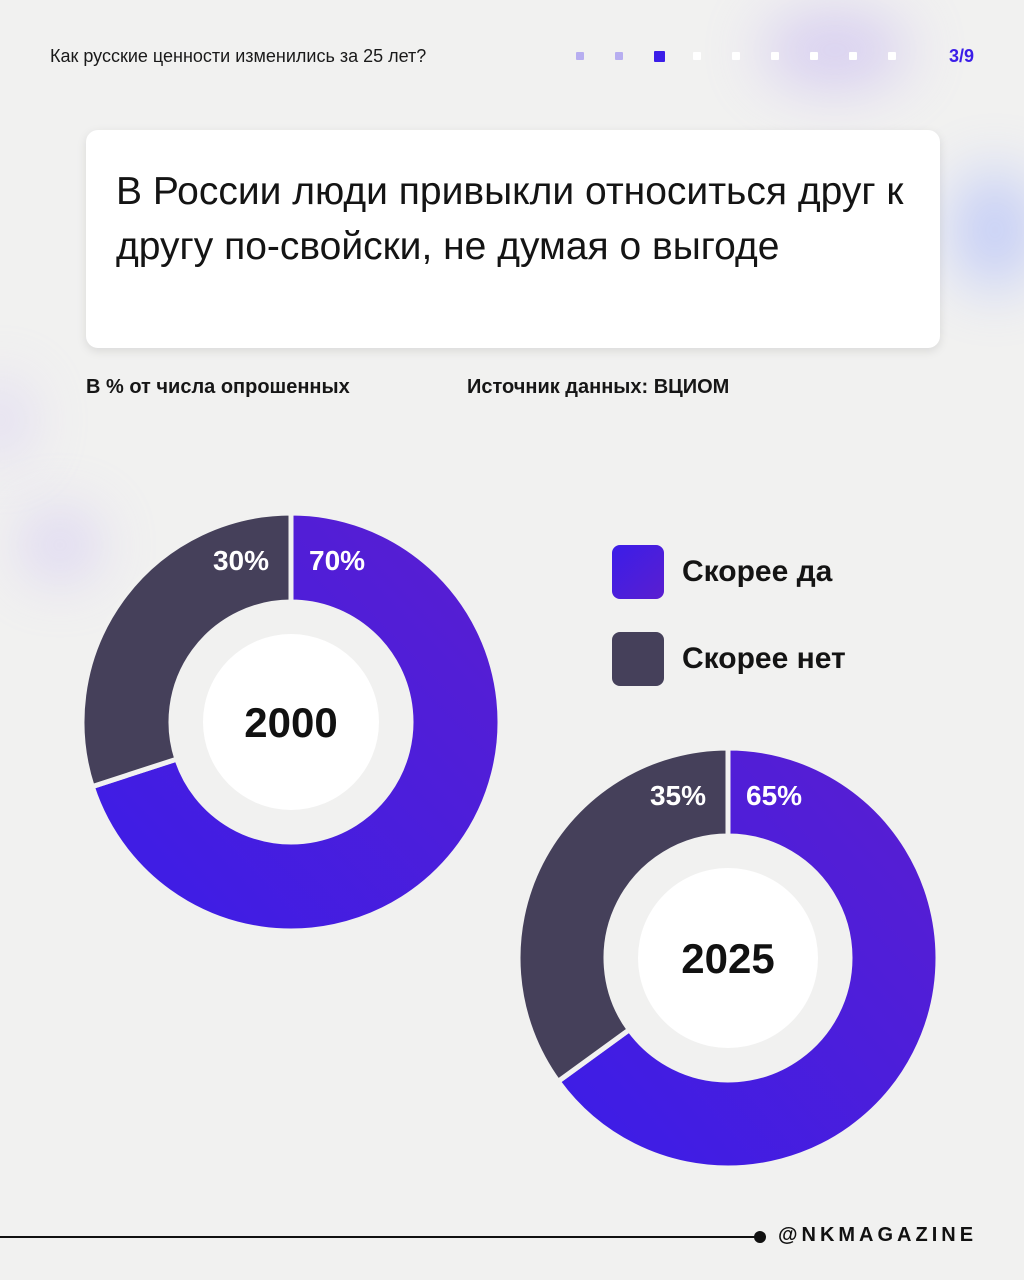 This screenshot has width=1024, height=1280. Describe the element at coordinates (241, 560) in the screenshot. I see `value-label-no: 30%` at that location.